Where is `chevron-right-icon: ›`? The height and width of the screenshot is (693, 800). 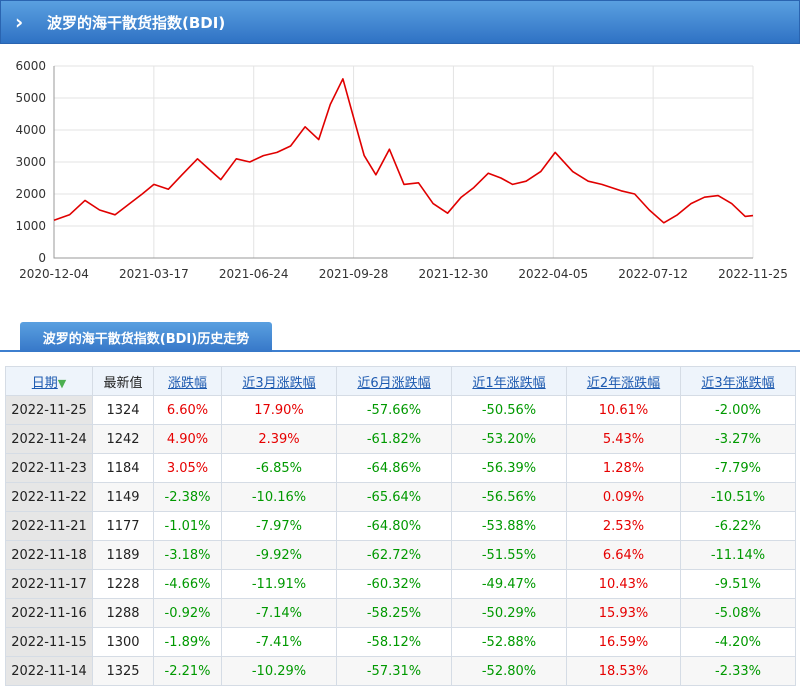
chevron-right-icon: › is located at coordinates (19, 22).